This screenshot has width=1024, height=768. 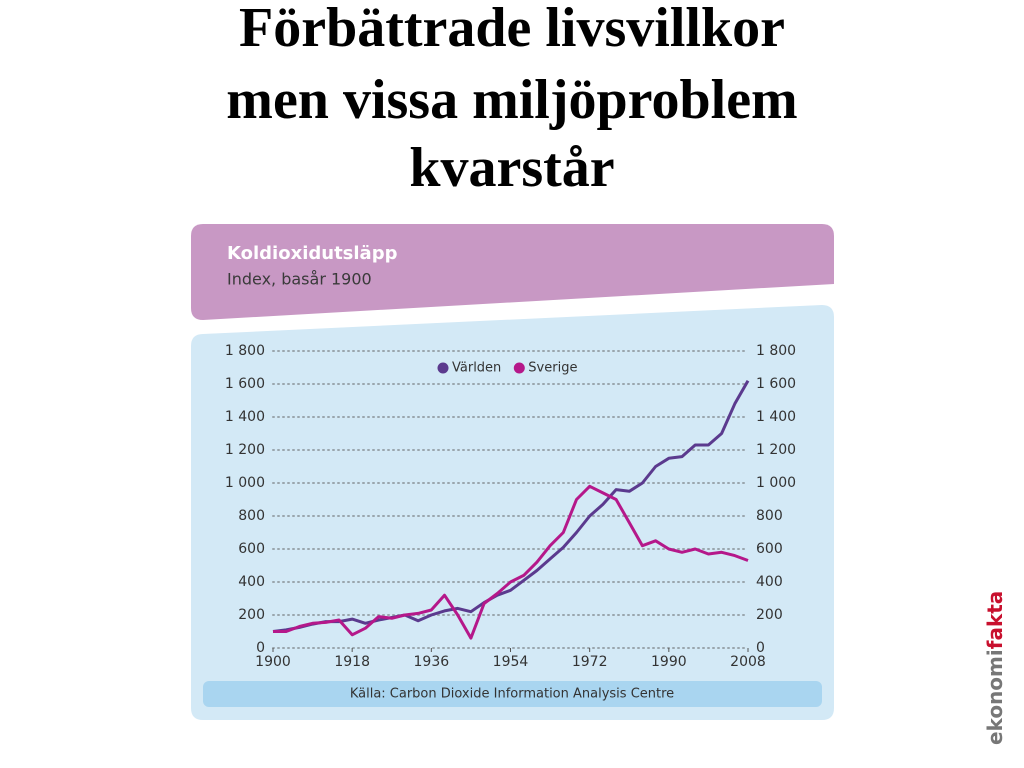 What do you see at coordinates (511, 168) in the screenshot?
I see `slide-title-line: kvarstår` at bounding box center [511, 168].